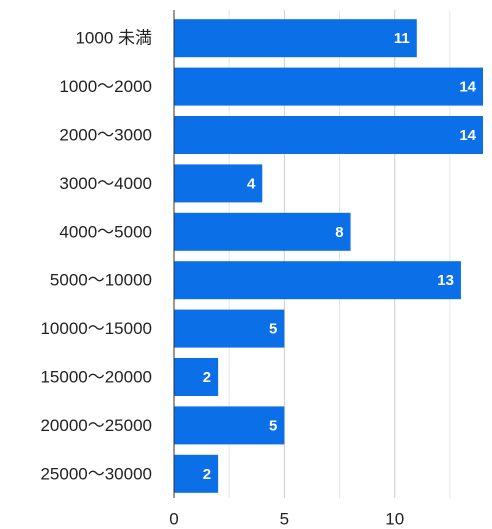 The height and width of the screenshot is (529, 492). What do you see at coordinates (445, 280) in the screenshot?
I see `value-label: 13` at bounding box center [445, 280].